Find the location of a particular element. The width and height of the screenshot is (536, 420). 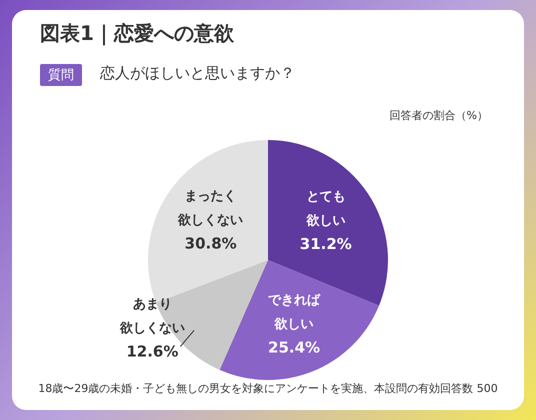

slice-label: とても欲しい is located at coordinates (325, 209).